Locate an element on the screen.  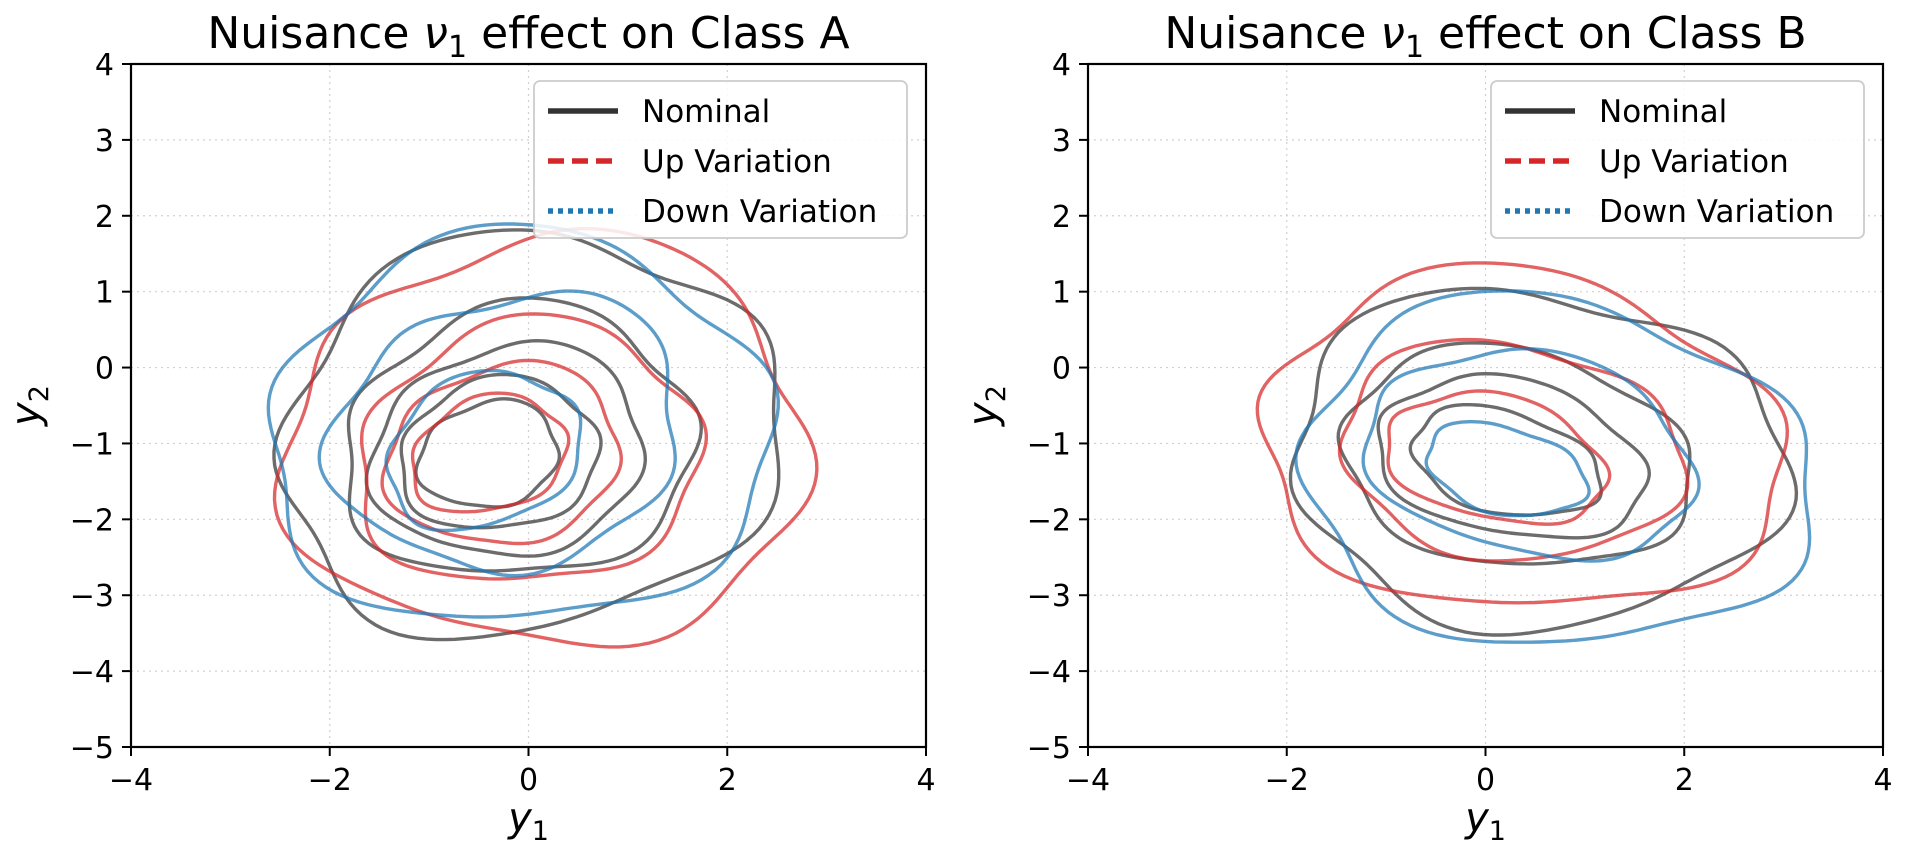
chart-title: Nuisance ν1 effect on Class A is located at coordinates (528, 36).